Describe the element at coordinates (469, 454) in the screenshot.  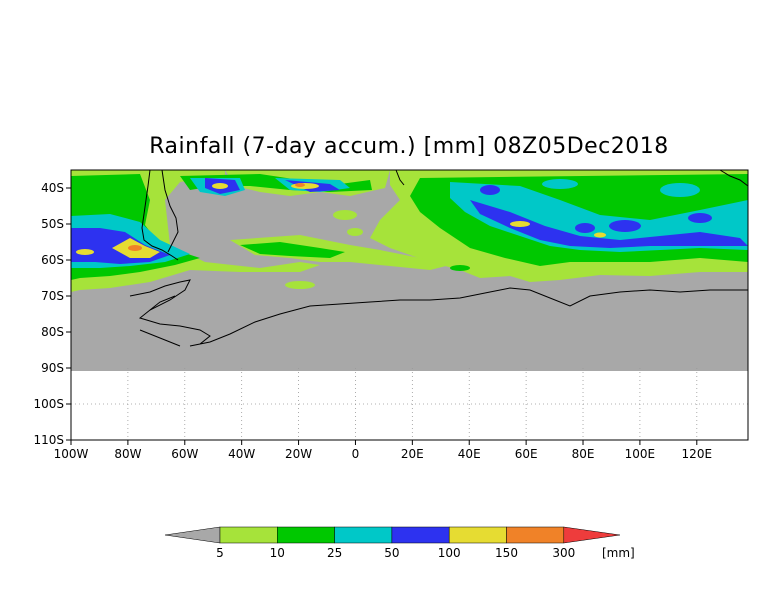
I see `lon-tick-label: 40E` at that location.